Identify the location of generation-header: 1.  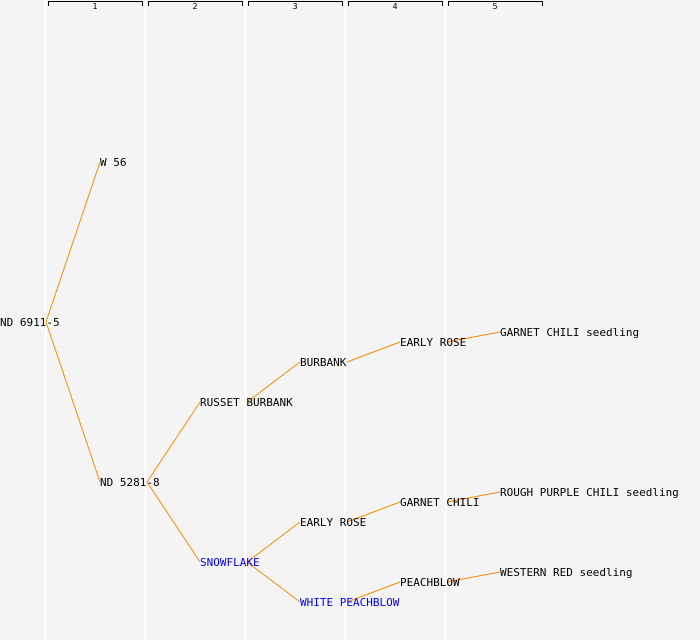
(94, 6).